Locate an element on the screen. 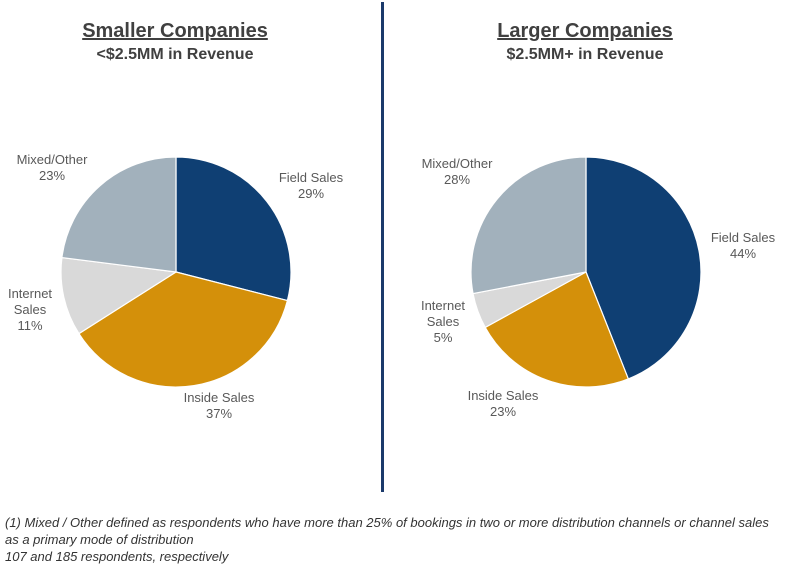  right-label-inside-sales: Inside Sales 23% is located at coordinates (503, 403).